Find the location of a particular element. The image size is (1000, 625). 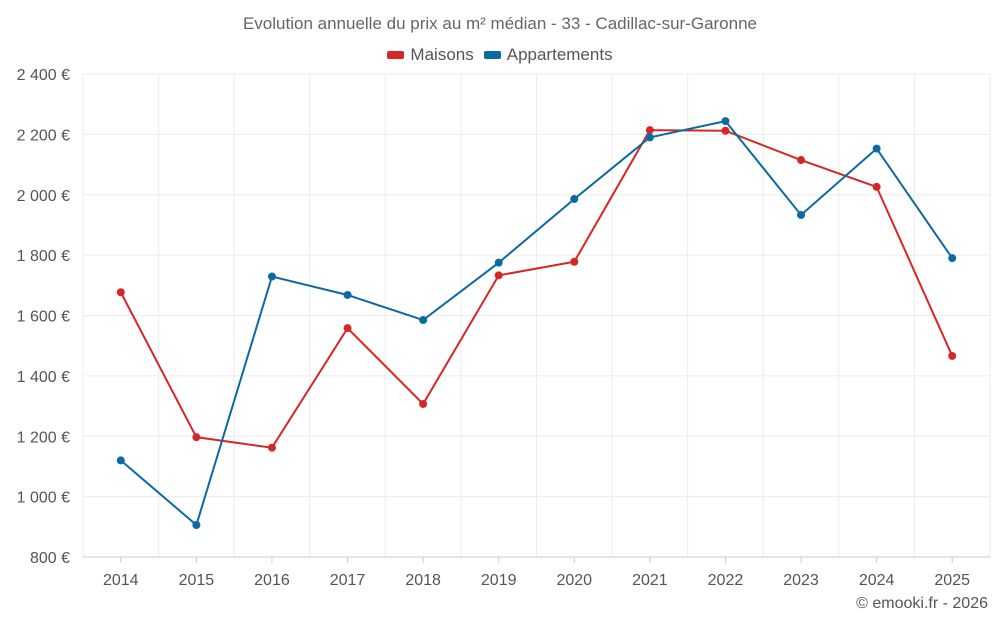

y-tick-label: 1 800 € is located at coordinates (43, 256).